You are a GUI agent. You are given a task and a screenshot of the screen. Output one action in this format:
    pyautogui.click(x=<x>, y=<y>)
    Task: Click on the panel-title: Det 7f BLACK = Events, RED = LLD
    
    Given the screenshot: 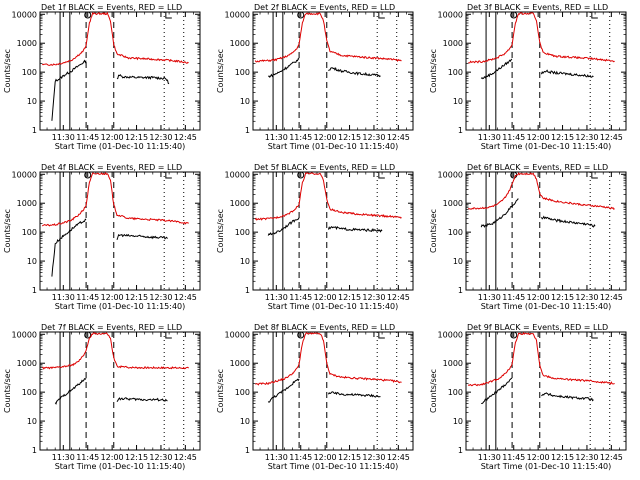 What is the action you would take?
    pyautogui.click(x=111, y=327)
    